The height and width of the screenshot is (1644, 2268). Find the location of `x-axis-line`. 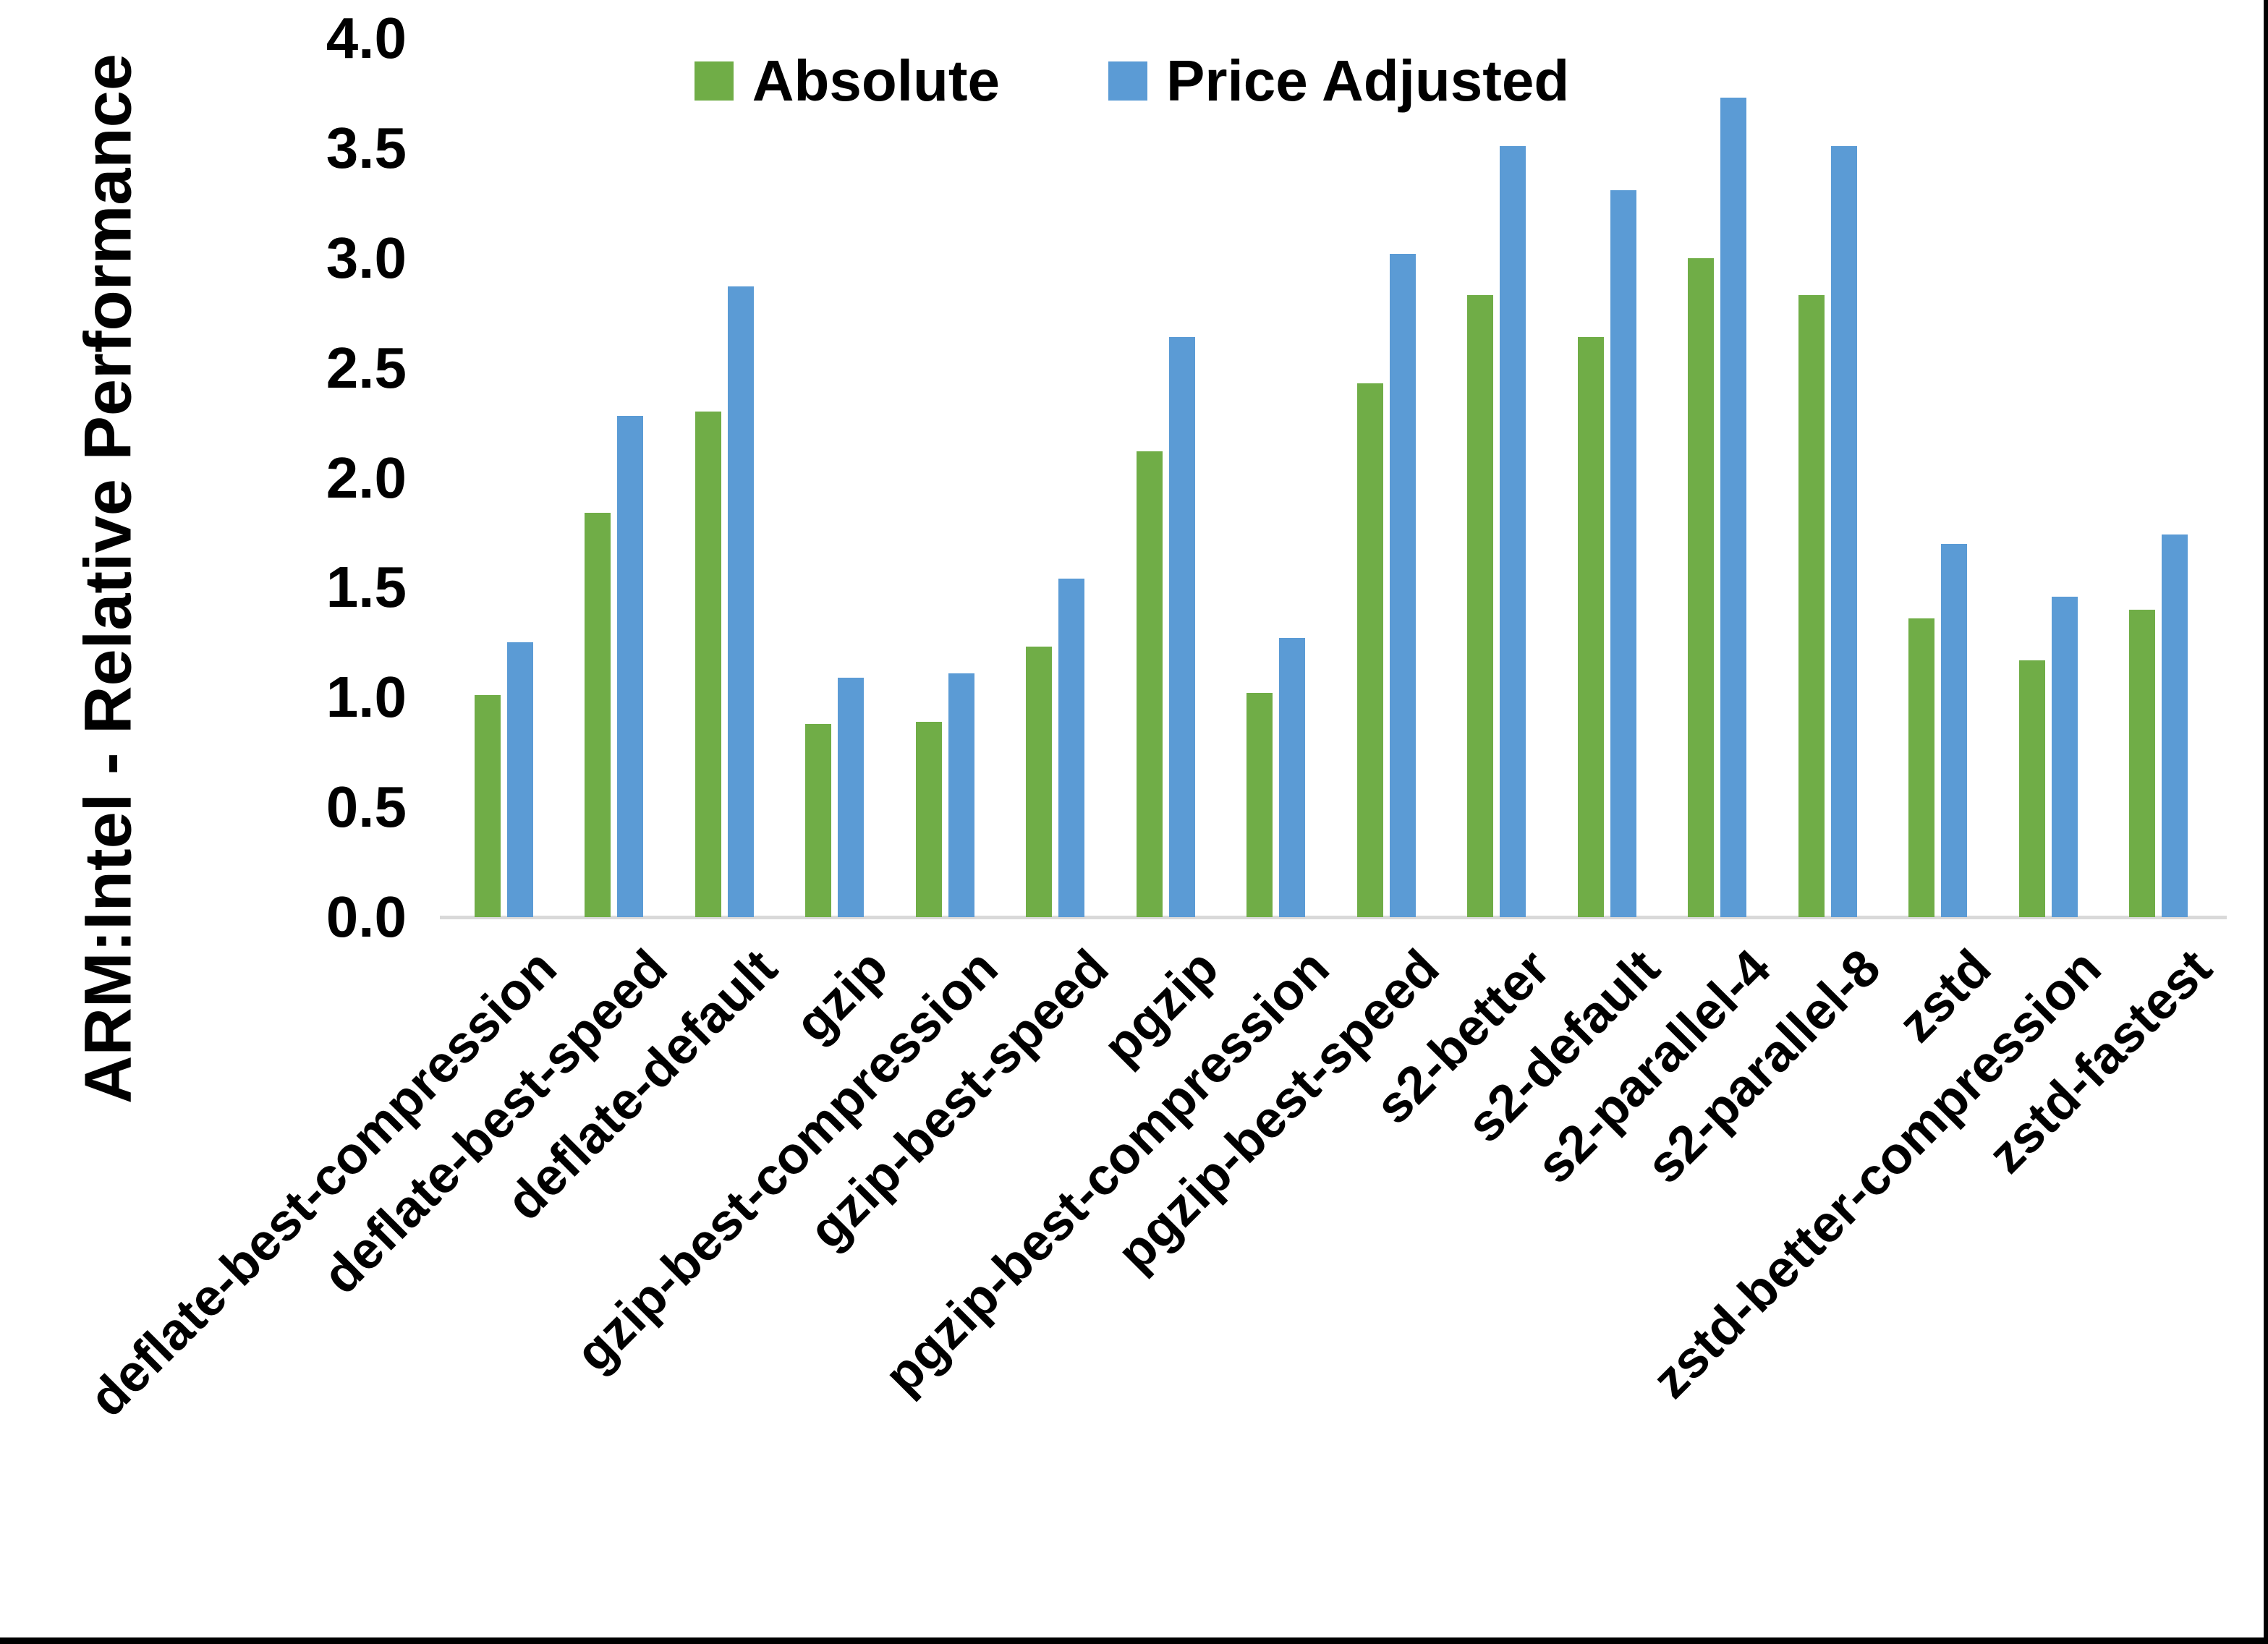

x-axis-line is located at coordinates (1333, 917).